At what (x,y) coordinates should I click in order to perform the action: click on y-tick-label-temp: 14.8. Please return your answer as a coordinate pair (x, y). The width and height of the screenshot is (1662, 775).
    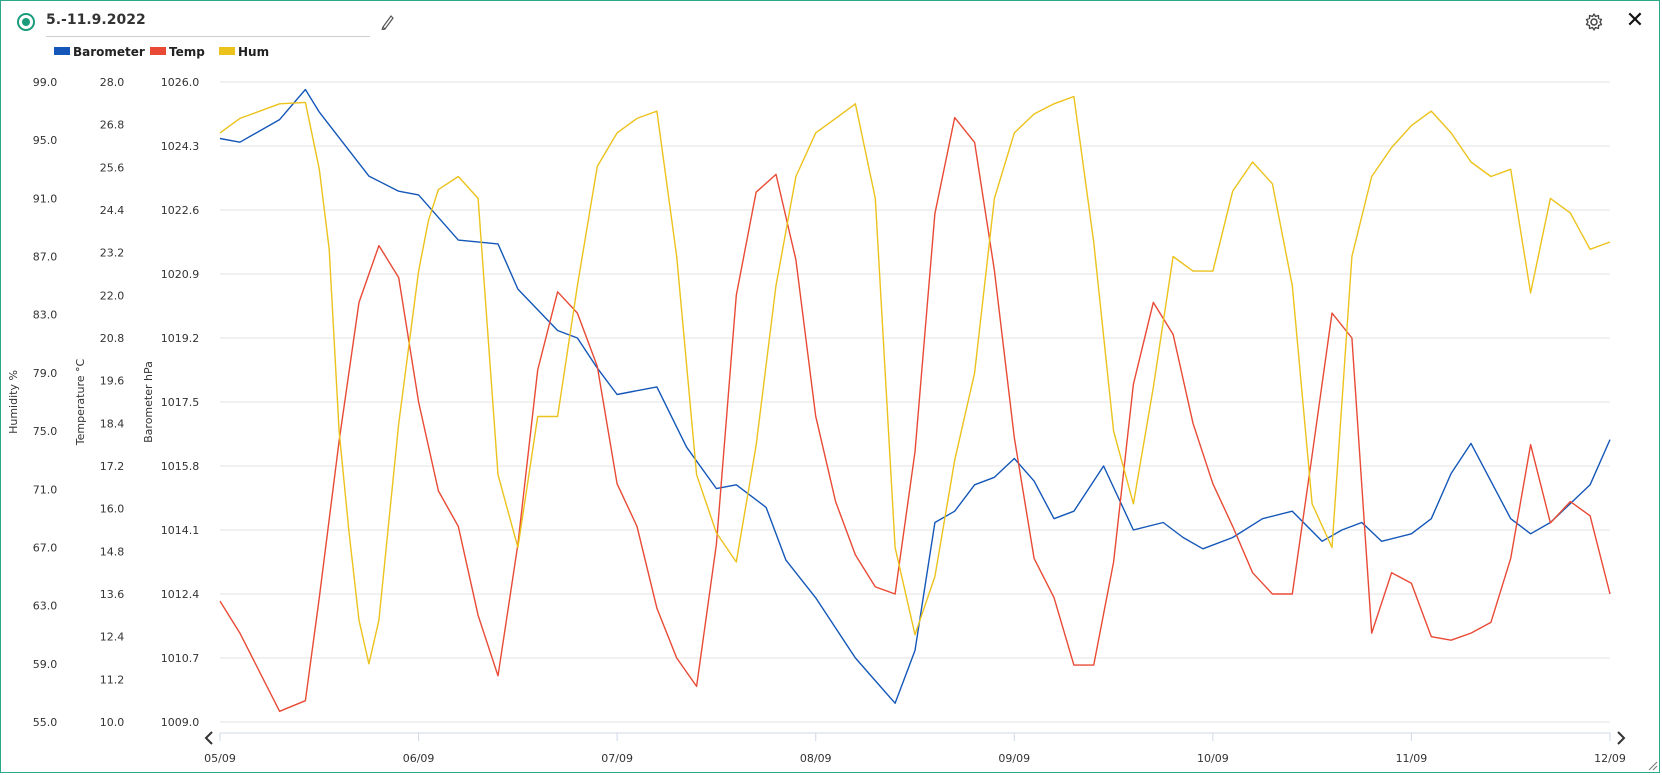
    Looking at the image, I should click on (112, 551).